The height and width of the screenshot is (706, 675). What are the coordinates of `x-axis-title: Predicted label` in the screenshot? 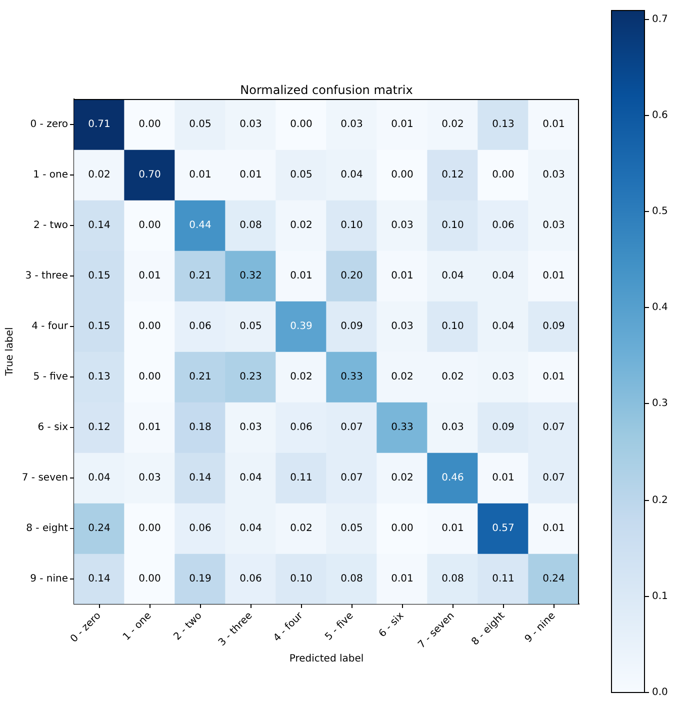 It's located at (326, 659).